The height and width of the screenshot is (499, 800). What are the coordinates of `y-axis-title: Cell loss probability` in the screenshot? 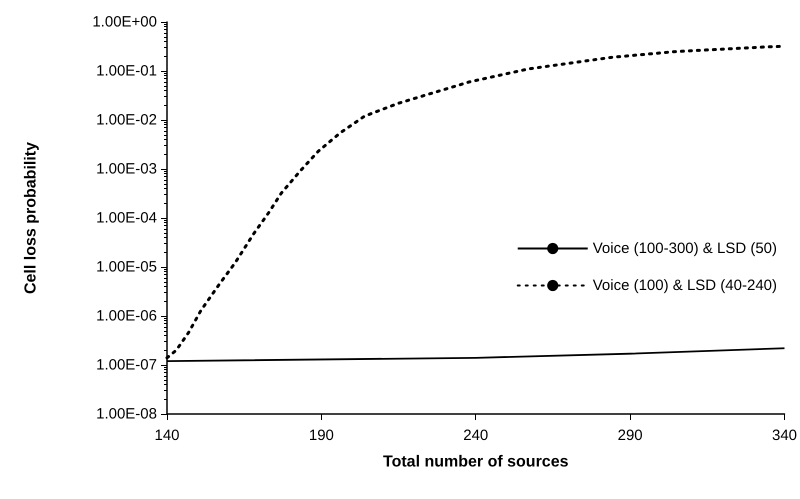 It's located at (31, 218).